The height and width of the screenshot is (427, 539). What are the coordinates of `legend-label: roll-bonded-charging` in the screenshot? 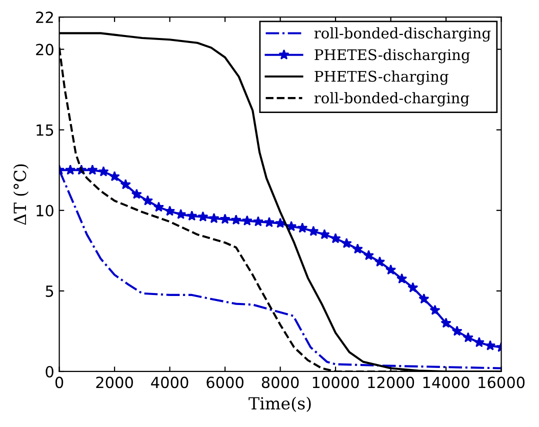 It's located at (392, 99).